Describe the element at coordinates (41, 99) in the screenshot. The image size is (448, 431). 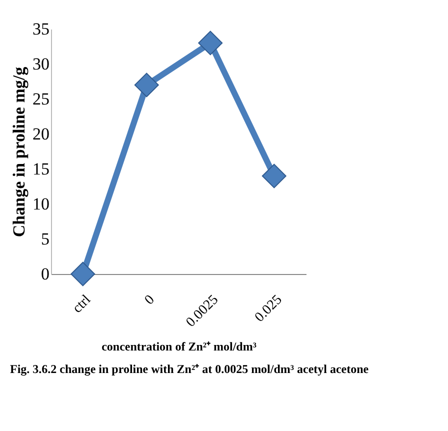
I see `y-tick-label: 25` at that location.